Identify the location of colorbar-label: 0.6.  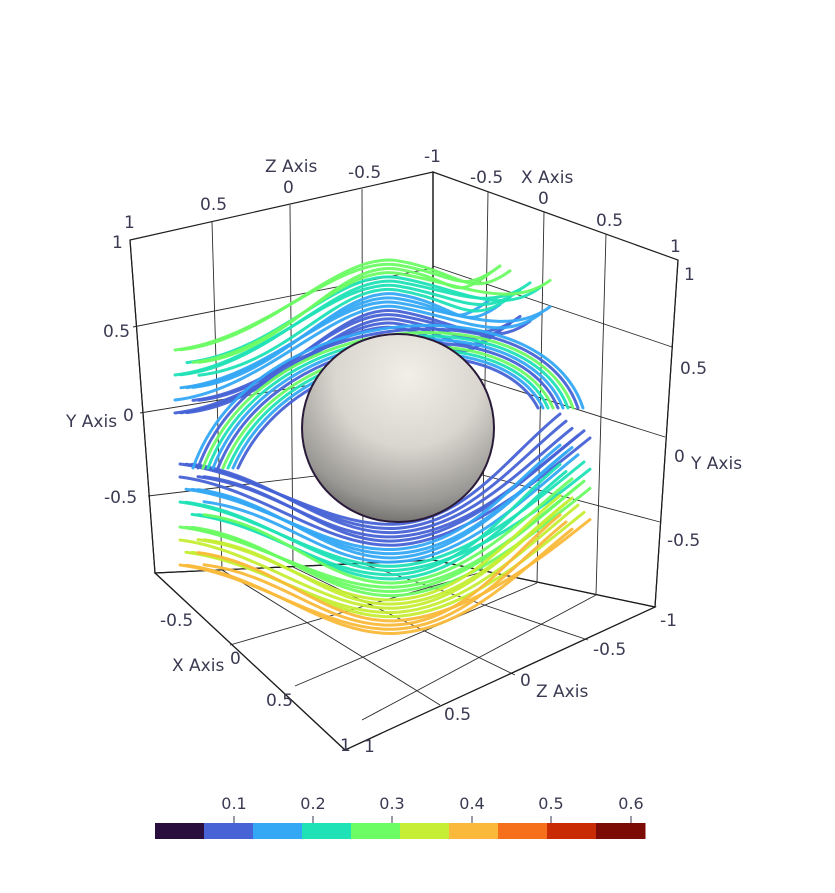
(630, 803).